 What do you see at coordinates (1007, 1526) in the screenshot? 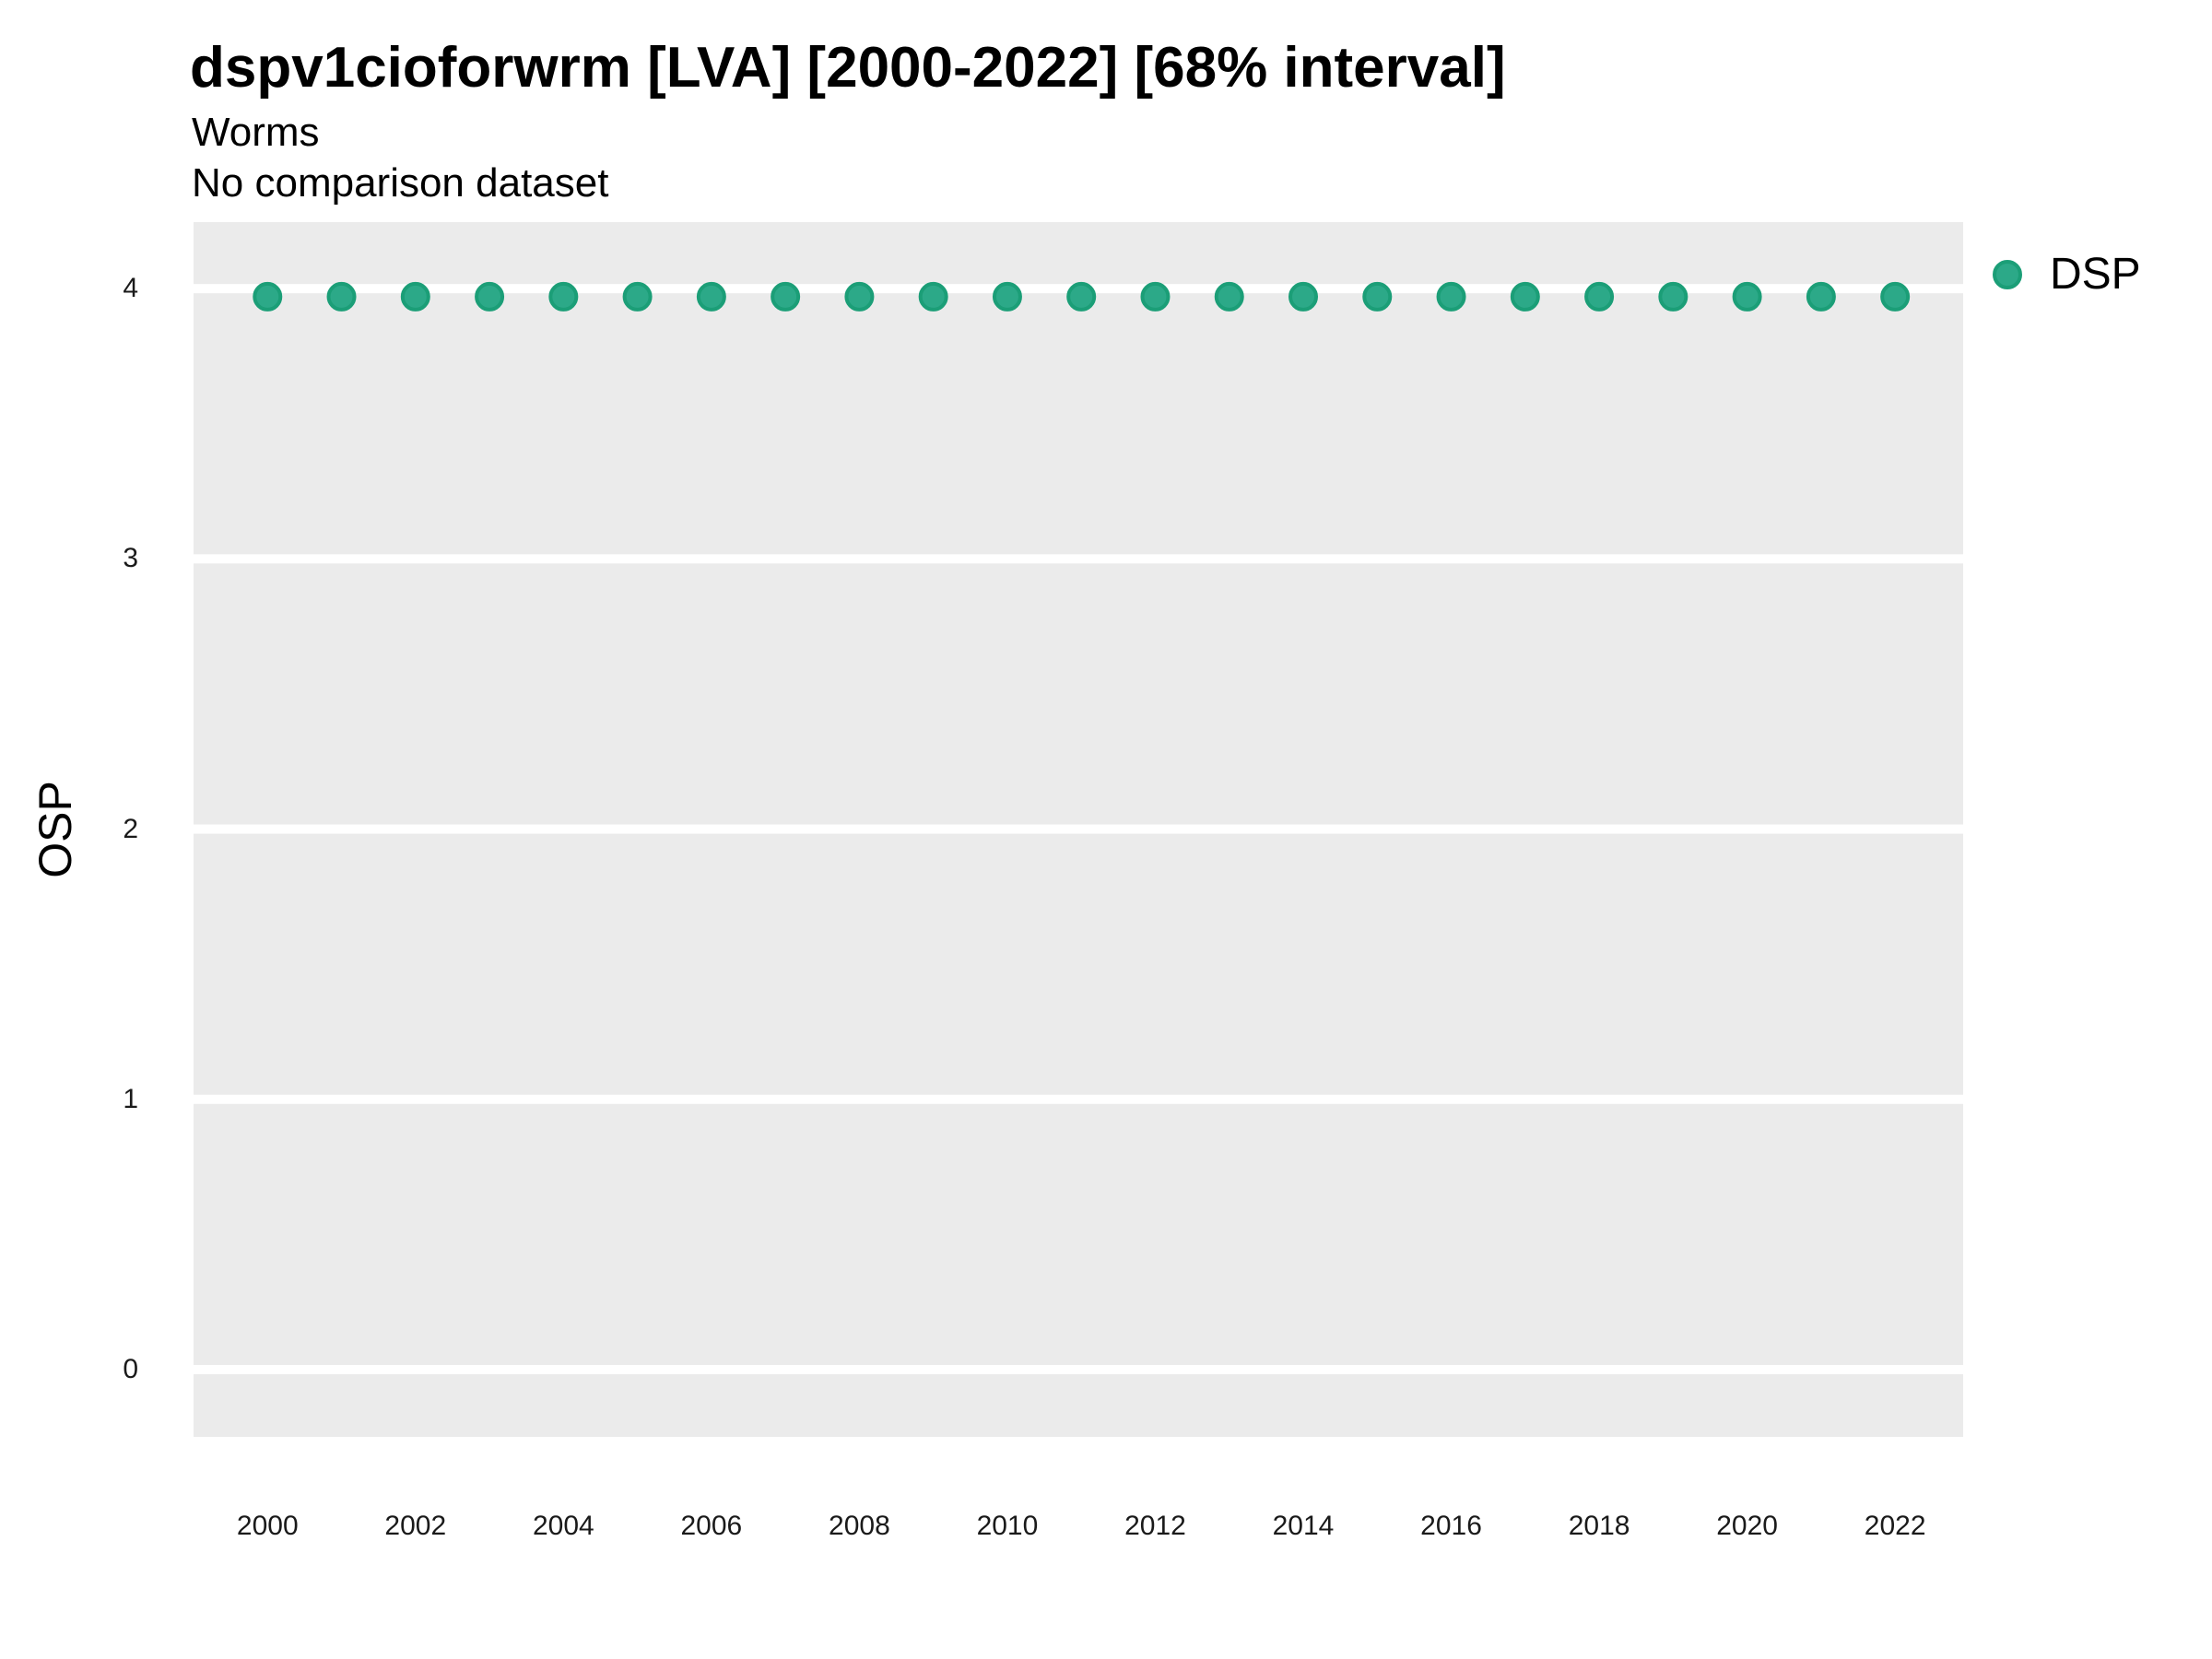
I see `x-tick-label-2010: 2010` at bounding box center [1007, 1526].